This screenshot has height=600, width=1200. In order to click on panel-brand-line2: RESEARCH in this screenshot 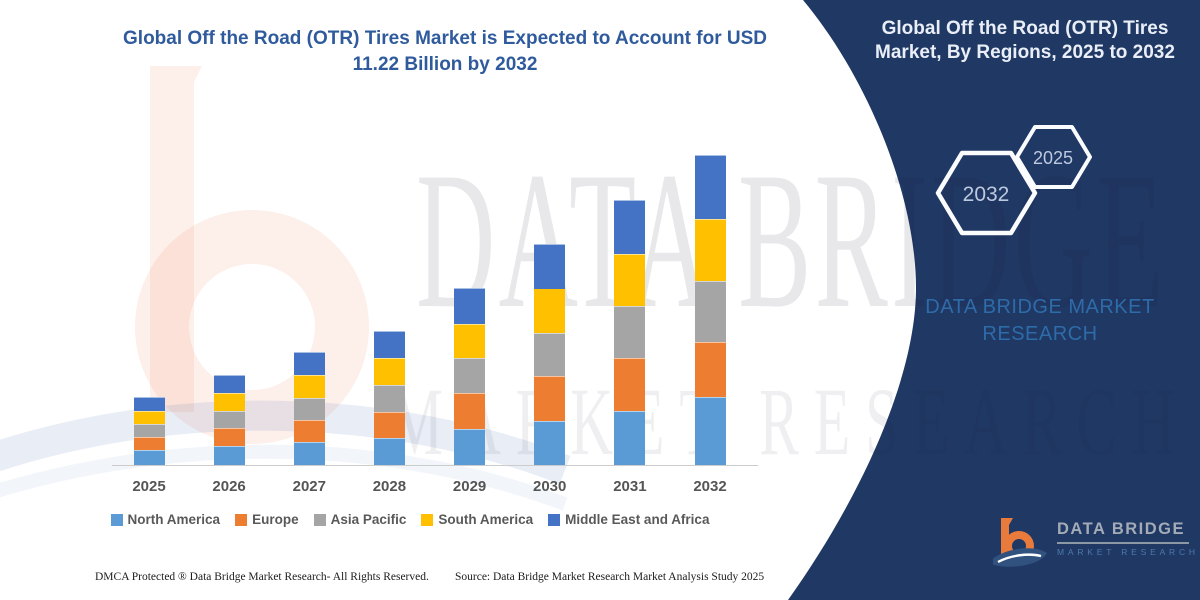, I will do `click(1040, 334)`.